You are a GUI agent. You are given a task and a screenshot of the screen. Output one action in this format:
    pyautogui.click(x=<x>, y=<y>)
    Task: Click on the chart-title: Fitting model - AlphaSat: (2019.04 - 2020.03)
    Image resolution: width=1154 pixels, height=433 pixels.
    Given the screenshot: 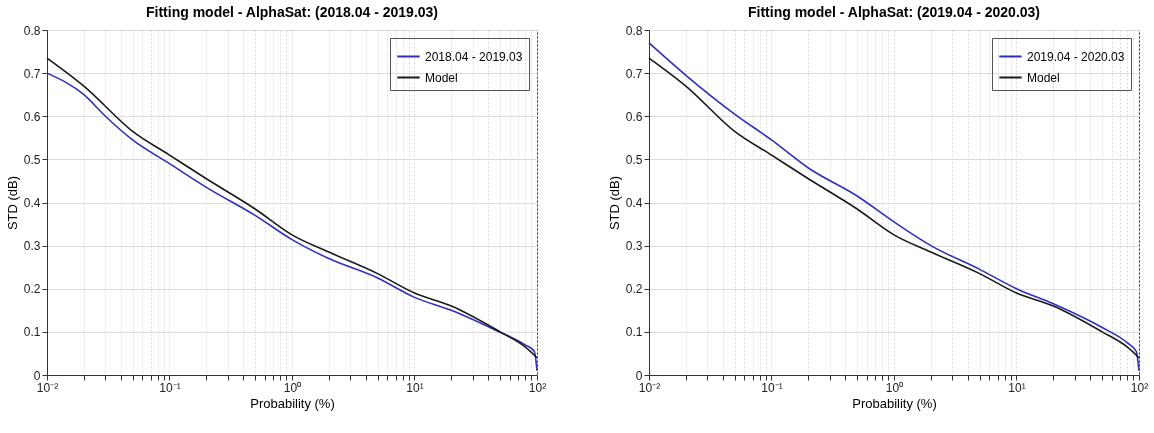 What is the action you would take?
    pyautogui.click(x=894, y=12)
    